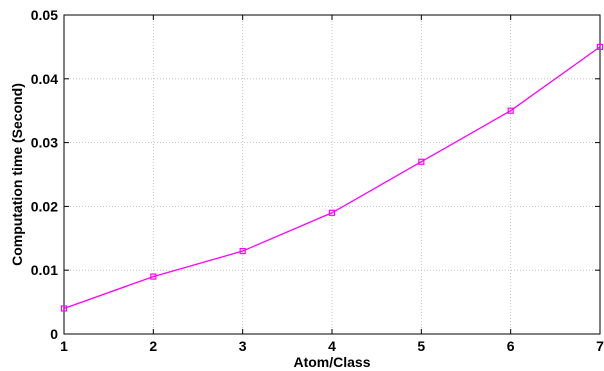  I want to click on x-tick-label: 5, so click(421, 346).